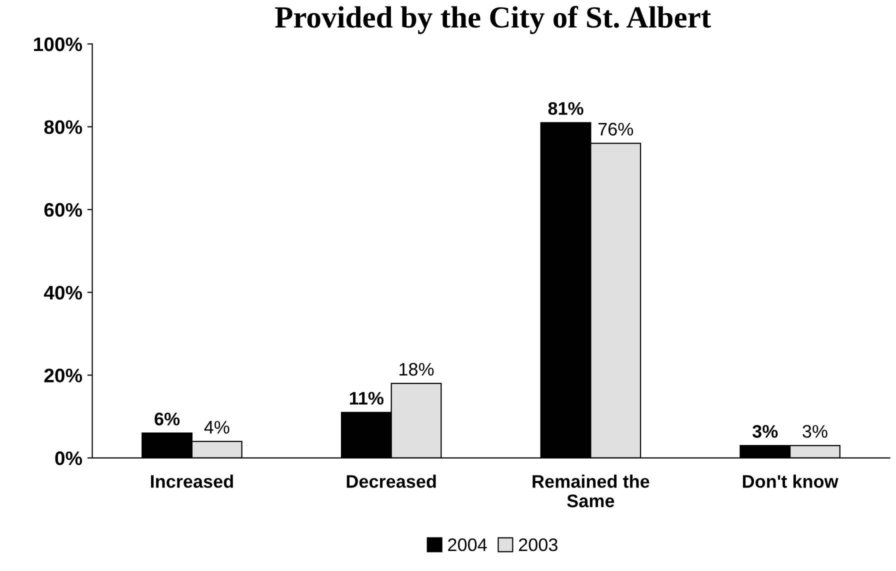 The height and width of the screenshot is (571, 896). Describe the element at coordinates (58, 44) in the screenshot. I see `y-tick-label: 100%` at that location.